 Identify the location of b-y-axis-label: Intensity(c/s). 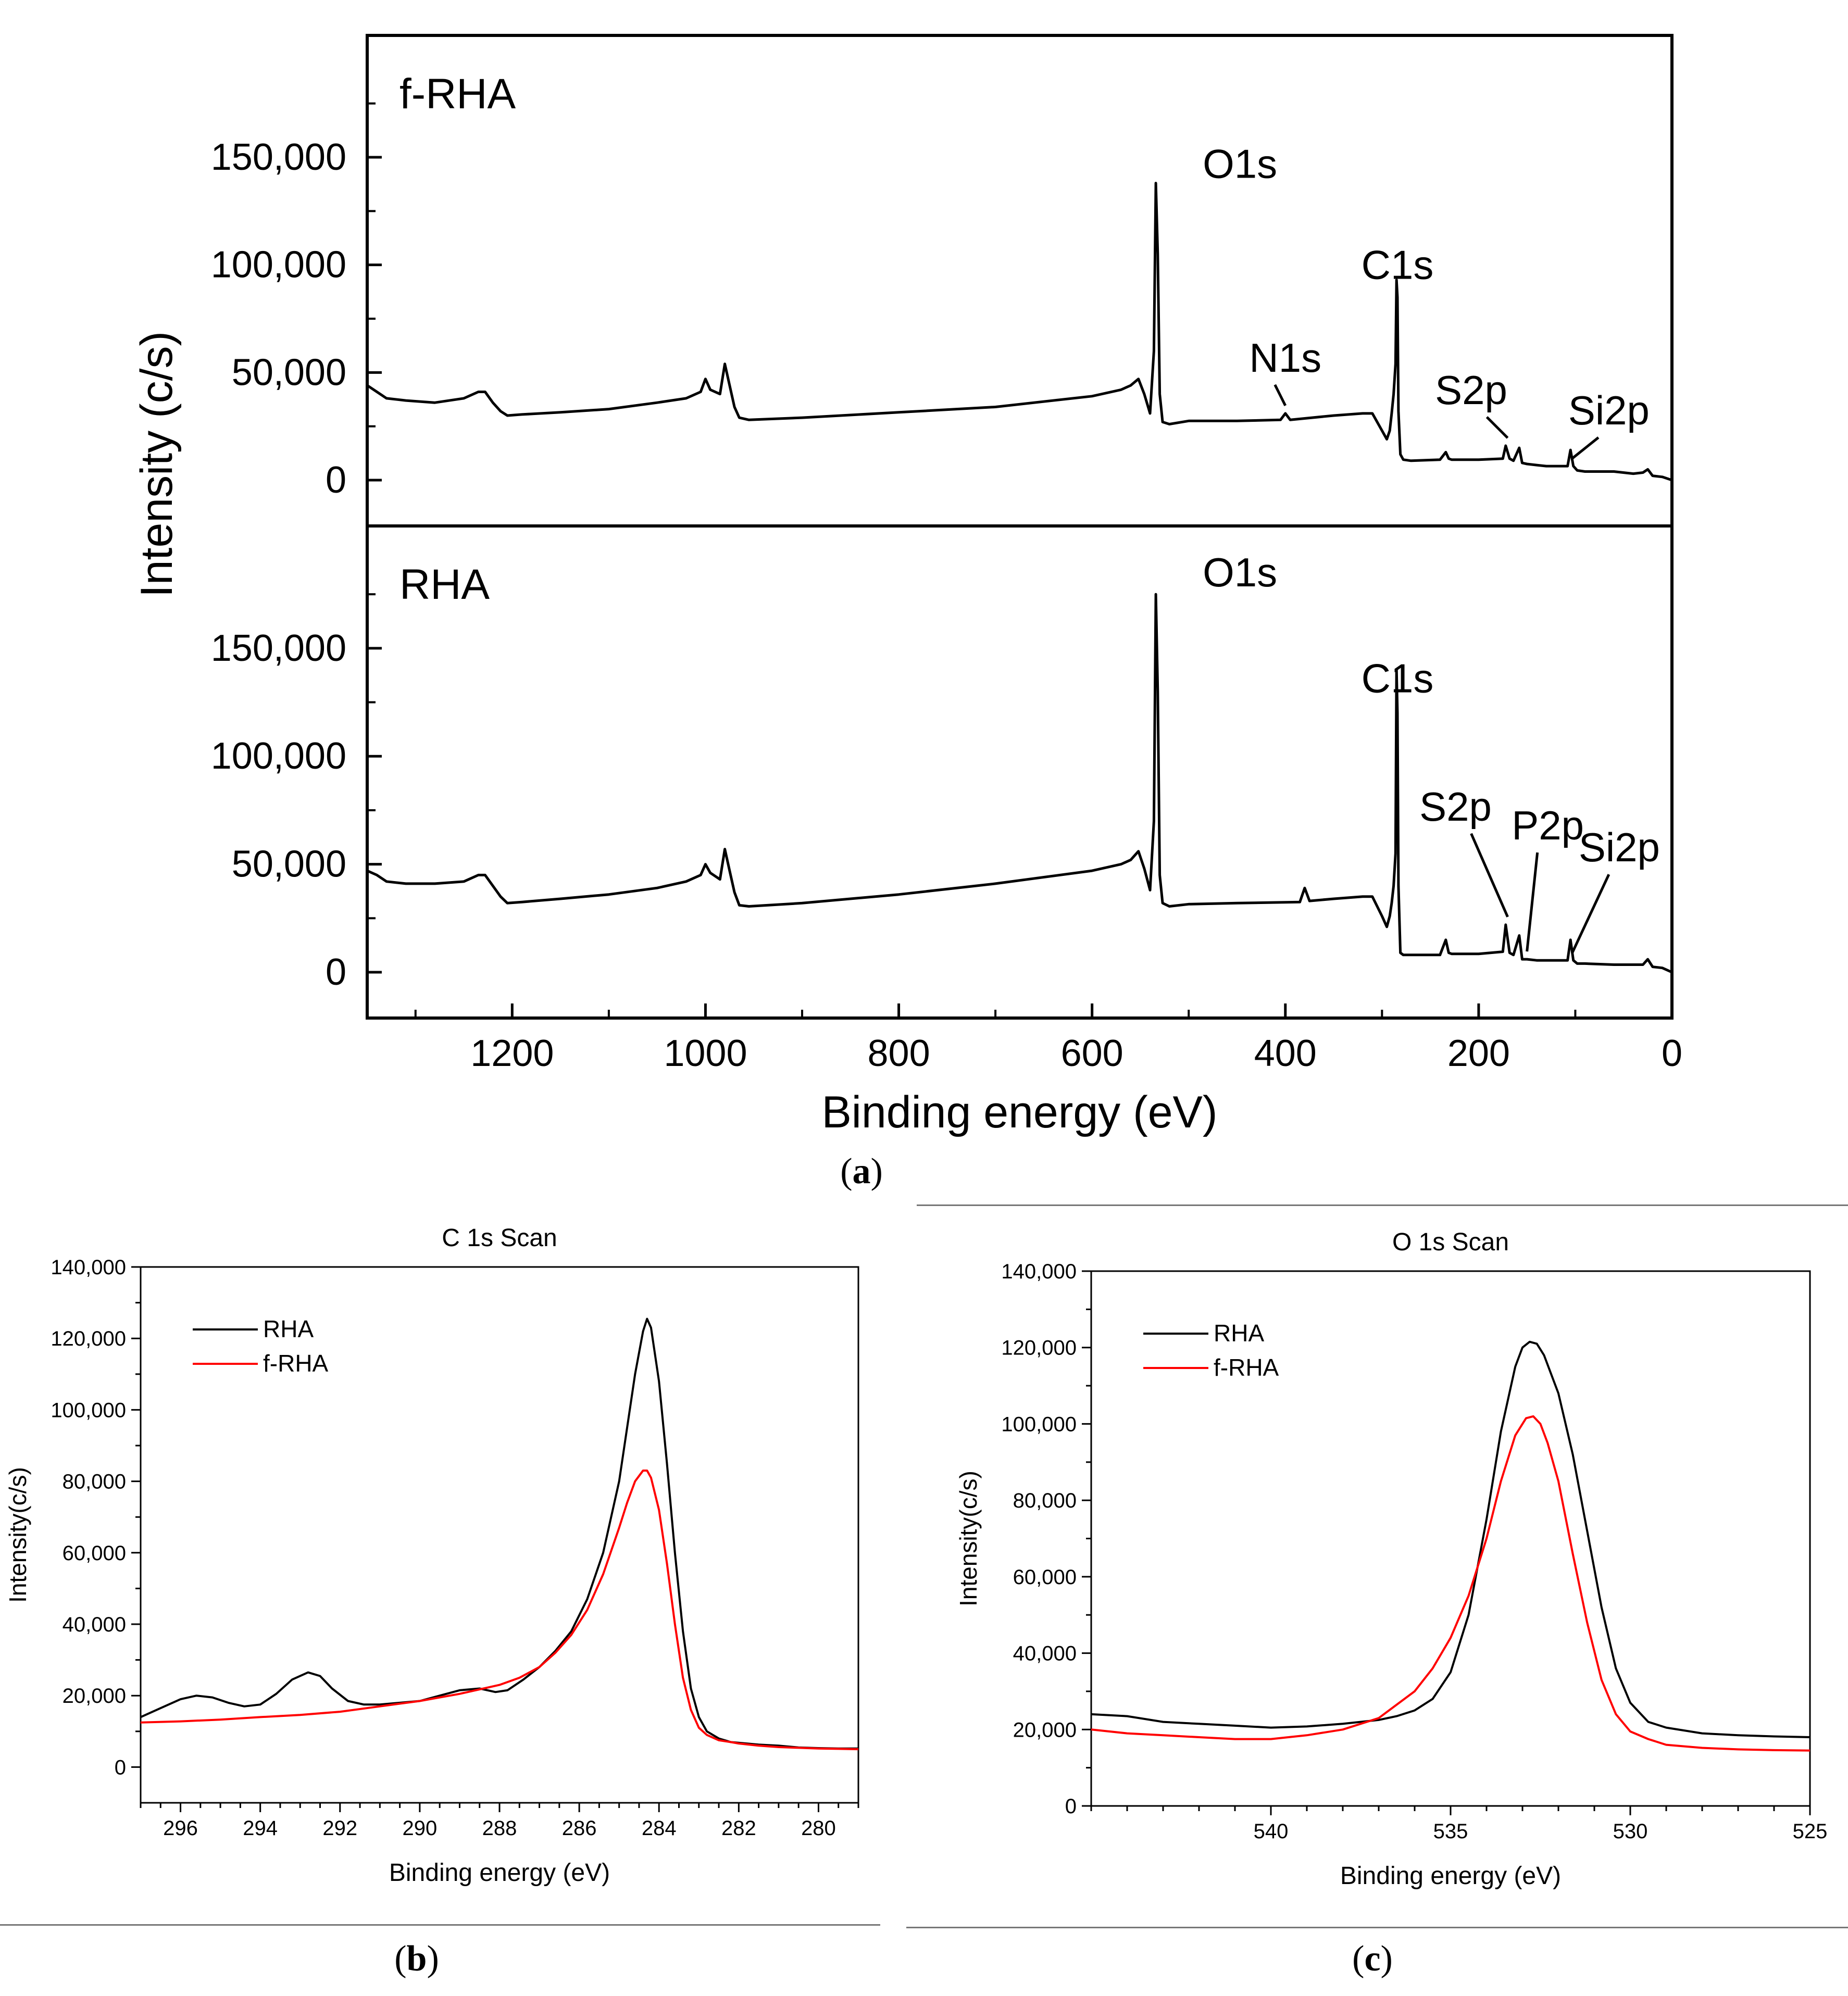
(17, 1535).